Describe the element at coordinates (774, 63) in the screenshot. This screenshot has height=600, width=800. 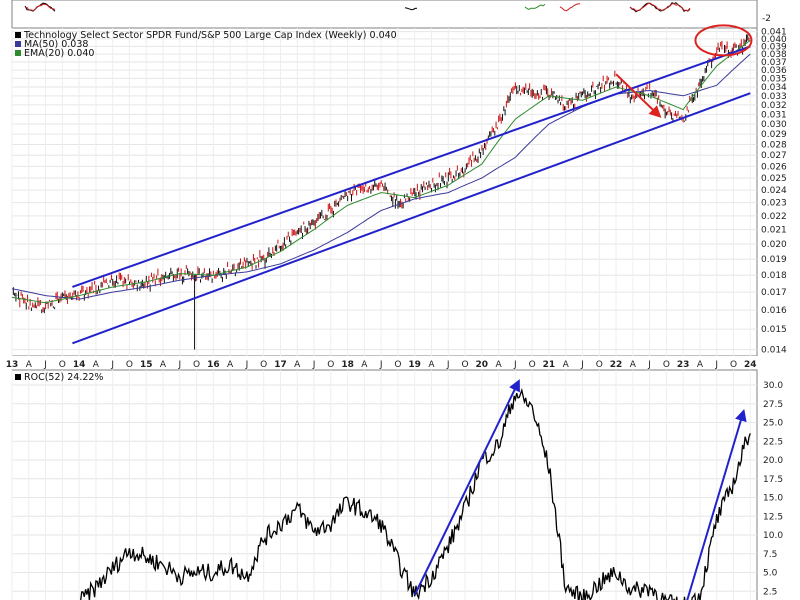
I see `price-y-tick-label: 0.037` at that location.